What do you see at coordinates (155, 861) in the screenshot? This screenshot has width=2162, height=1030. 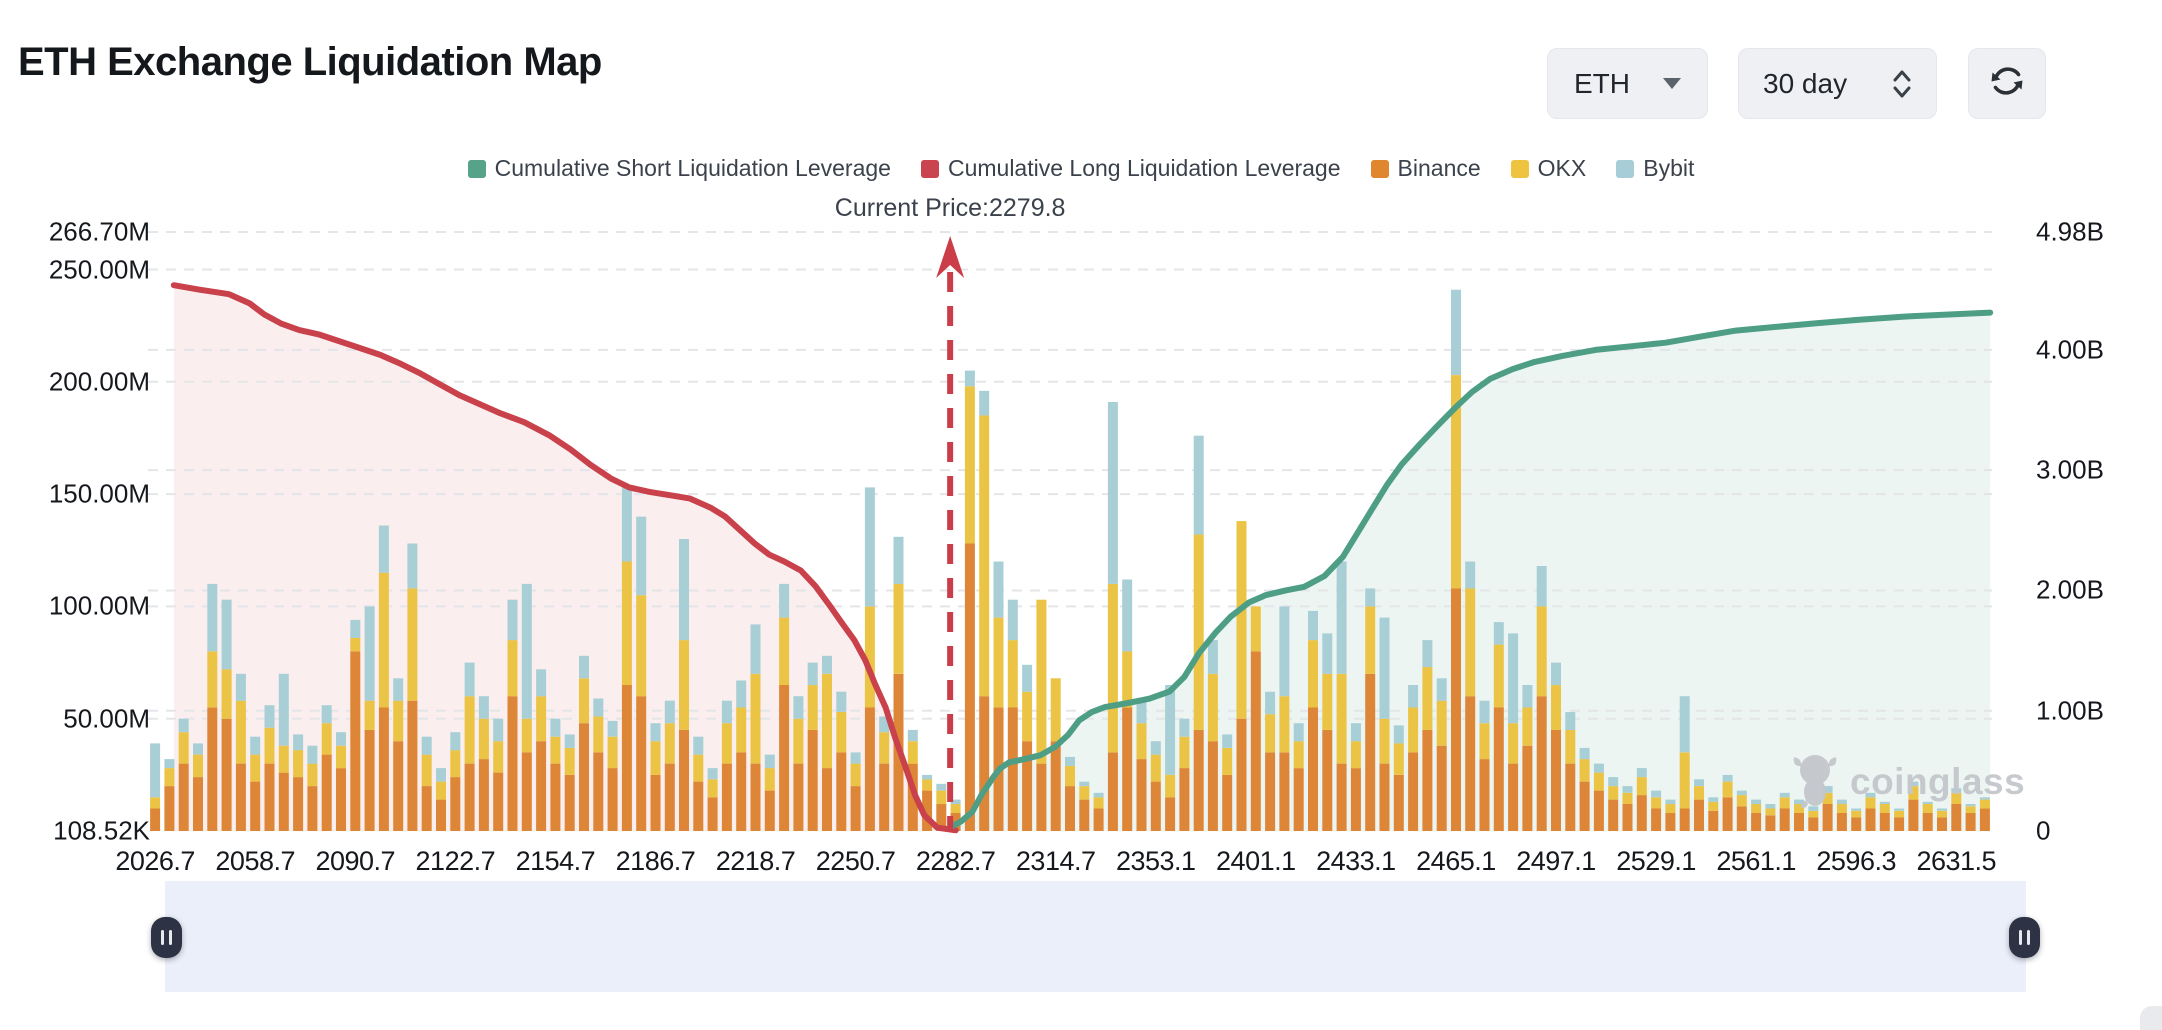 I see `x-tick: 2026.7` at bounding box center [155, 861].